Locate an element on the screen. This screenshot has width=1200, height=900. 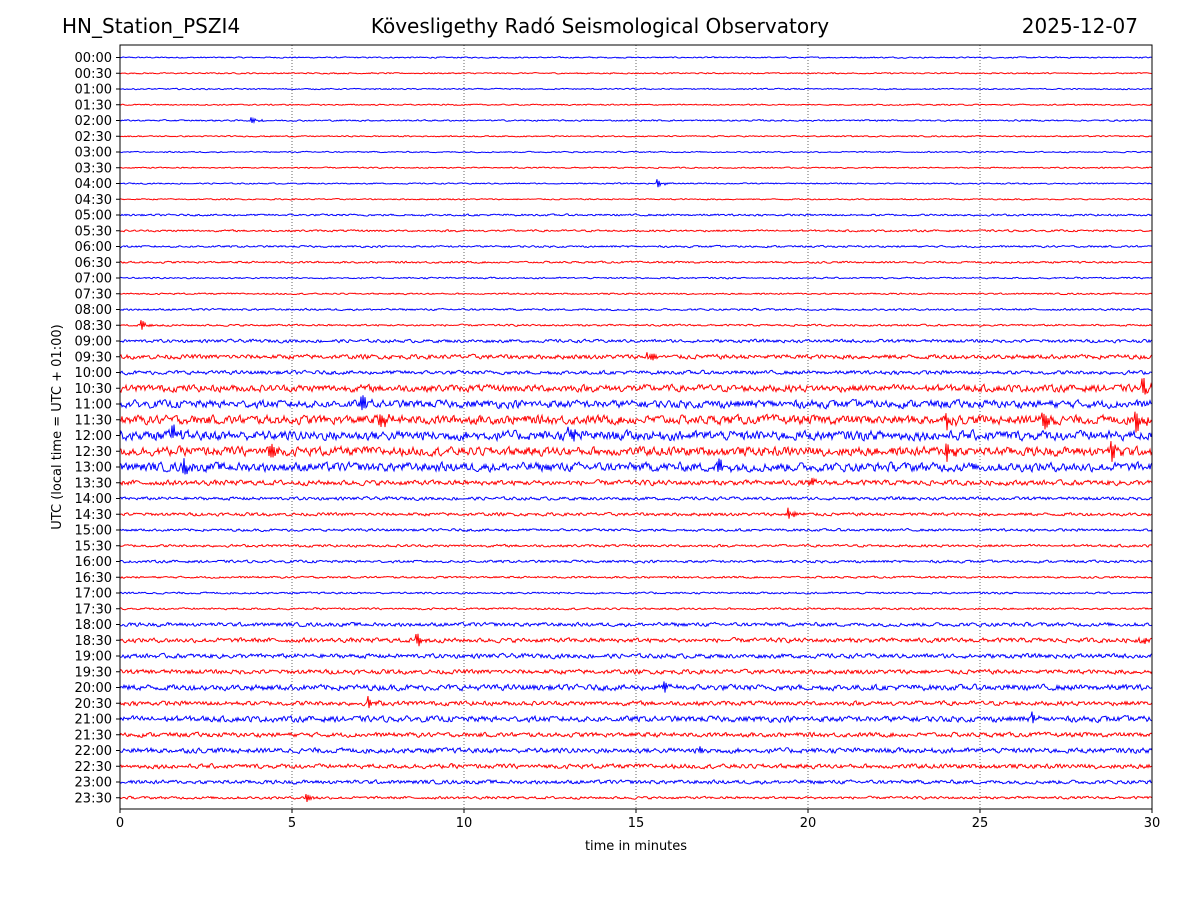
y-tick-label: 23:30 is located at coordinates (93, 798).